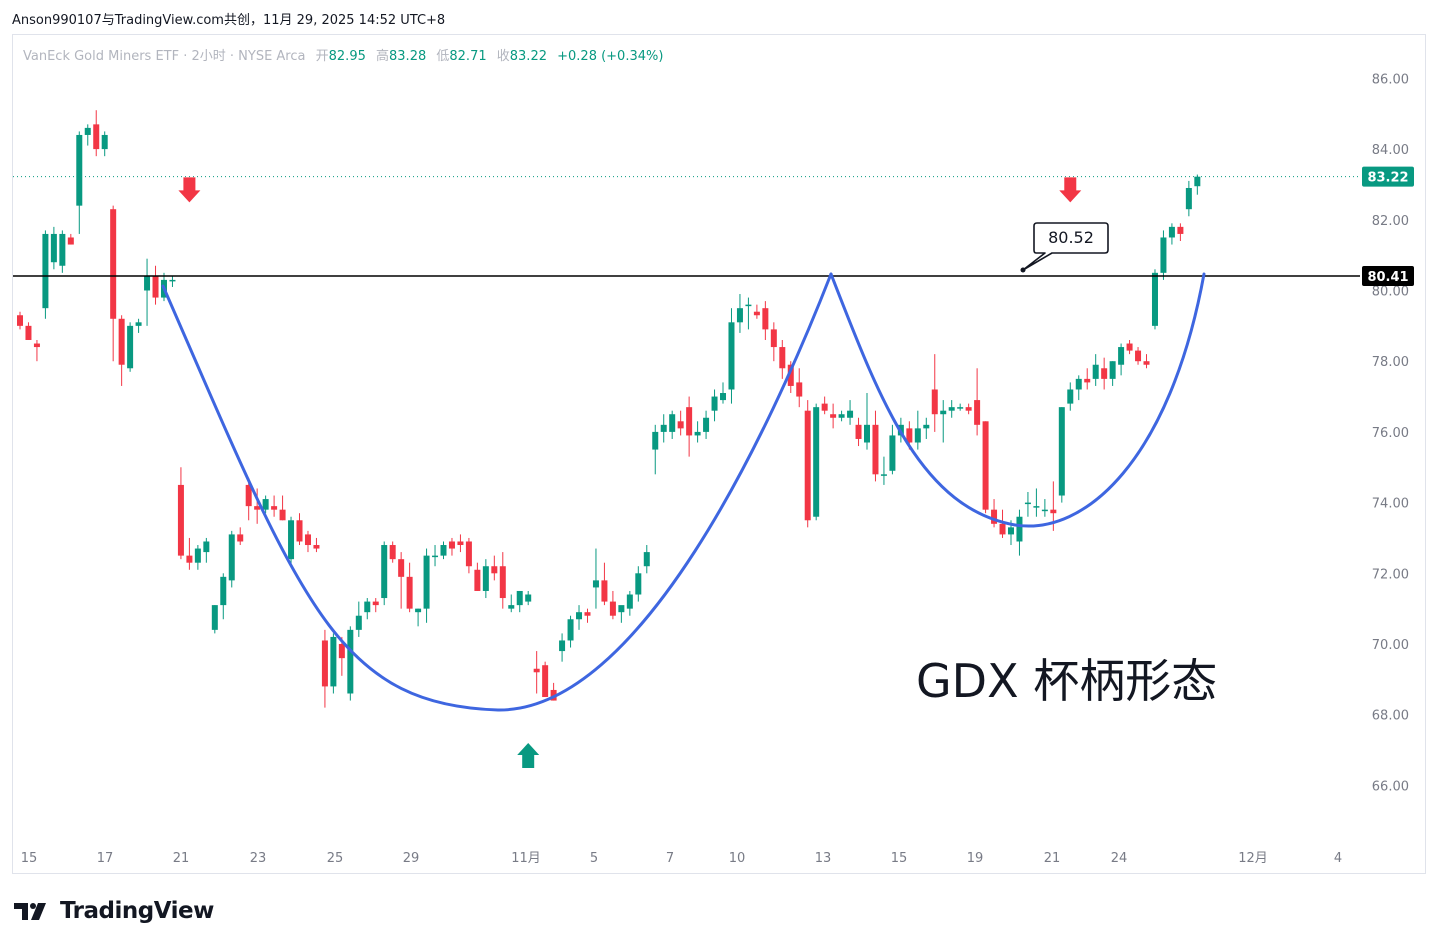 Image resolution: width=1439 pixels, height=950 pixels. What do you see at coordinates (594, 858) in the screenshot?
I see `x-axis-tick-label: 5` at bounding box center [594, 858].